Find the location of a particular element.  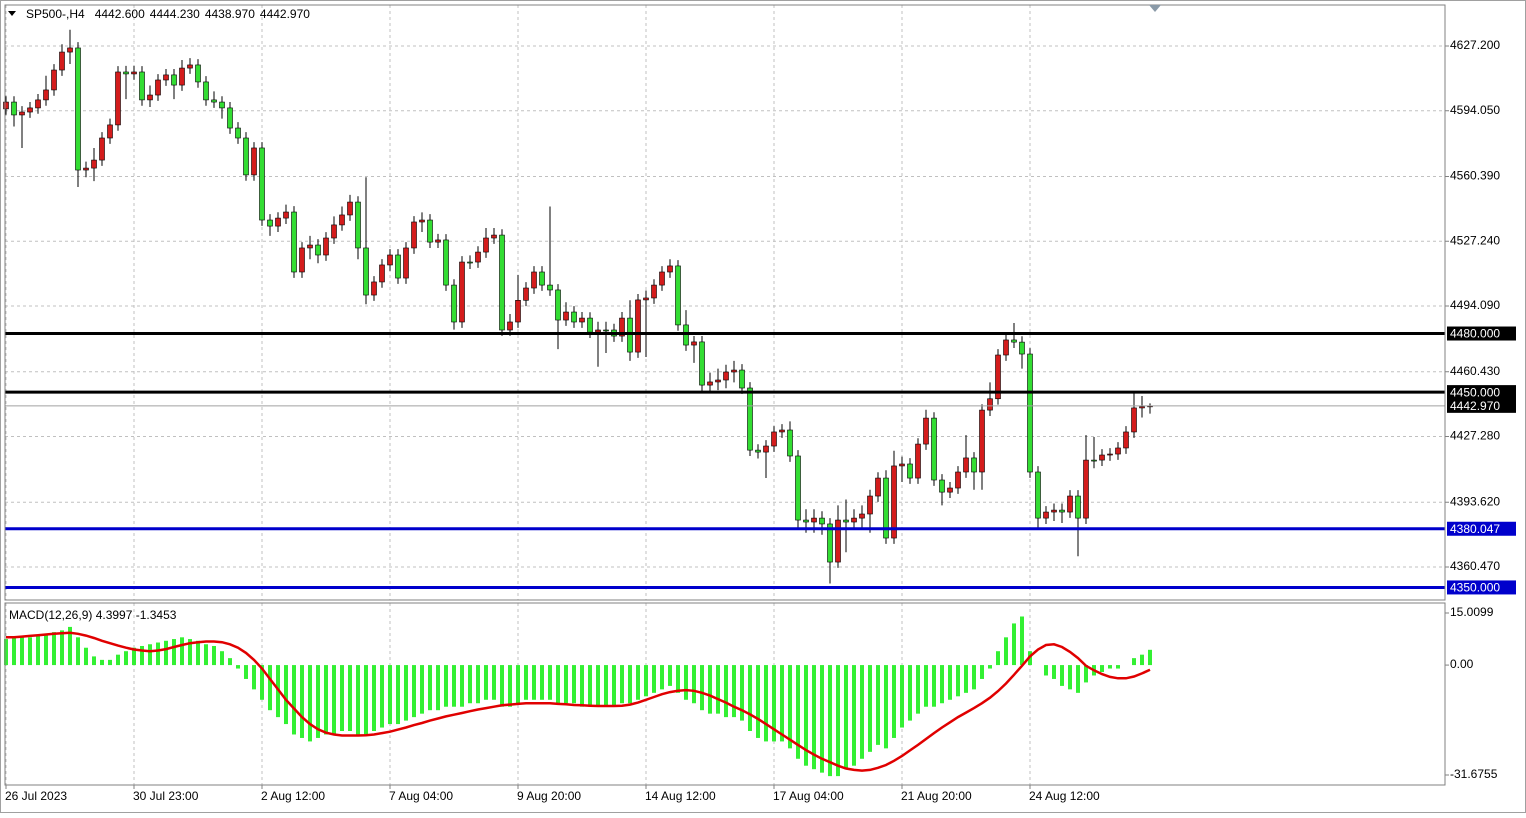

y-tick-label: 4460.430 is located at coordinates (1475, 371).